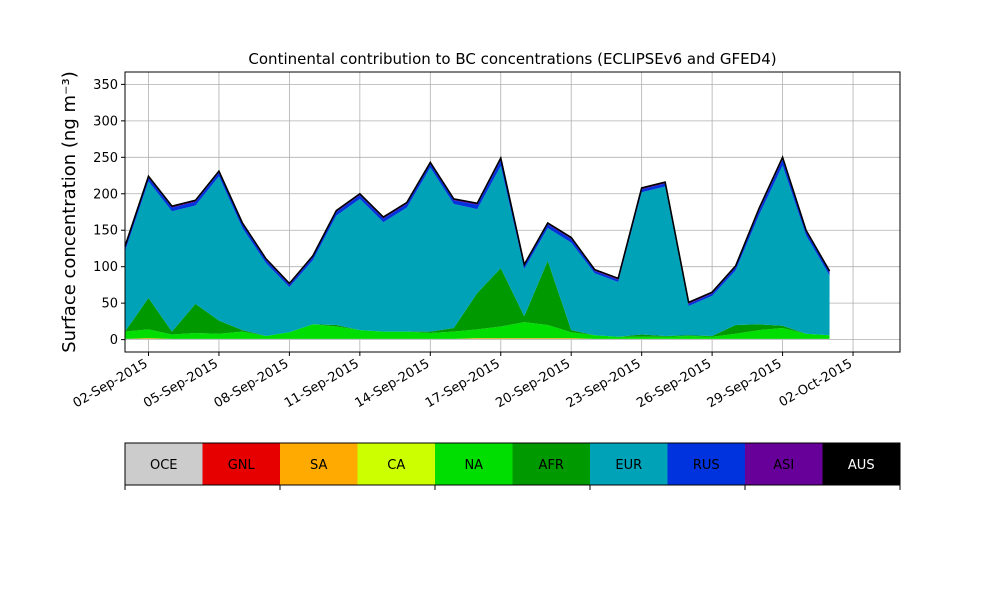  What do you see at coordinates (105, 231) in the screenshot?
I see `y-tick-label: 150` at bounding box center [105, 231].